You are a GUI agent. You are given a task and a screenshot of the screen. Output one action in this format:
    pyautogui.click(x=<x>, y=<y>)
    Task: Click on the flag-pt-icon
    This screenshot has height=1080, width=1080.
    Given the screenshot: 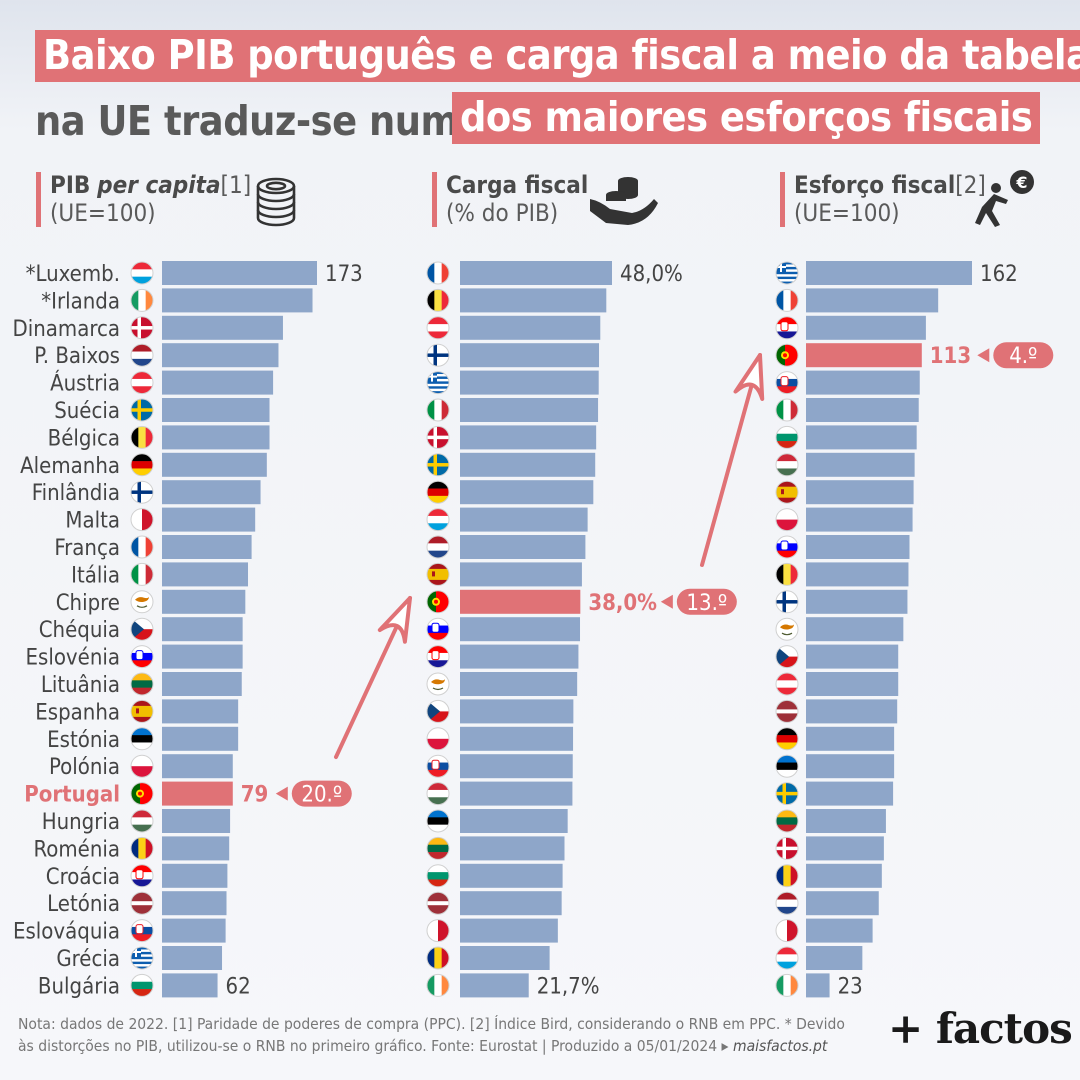 What is the action you would take?
    pyautogui.click(x=142, y=794)
    